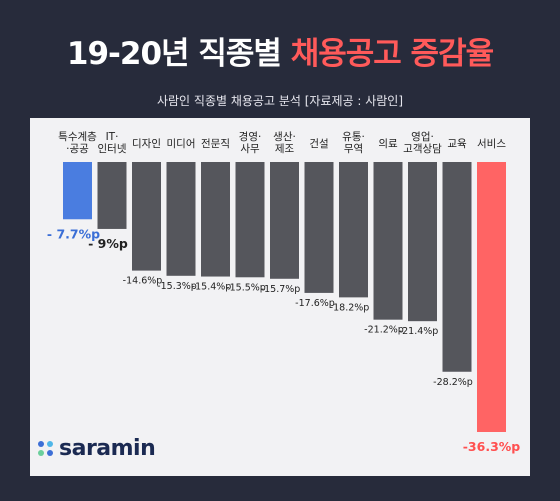 The height and width of the screenshot is (501, 560). Describe the element at coordinates (143, 281) in the screenshot. I see `value-label: -14.6%p` at that location.